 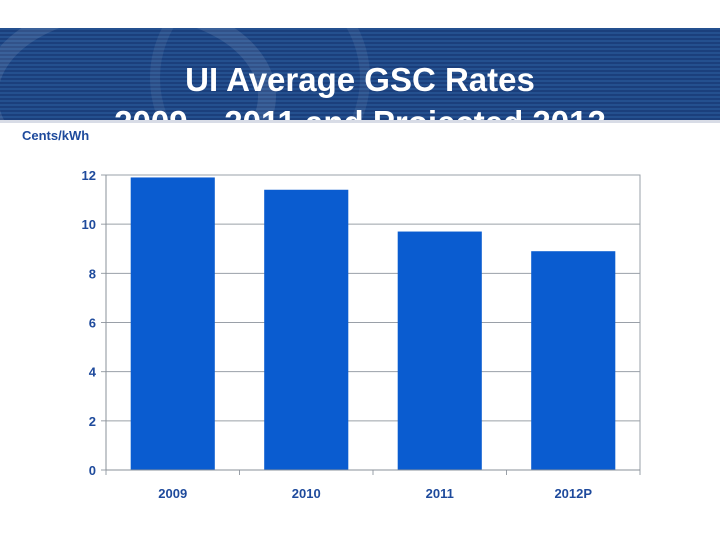 What do you see at coordinates (360, 79) in the screenshot?
I see `title-line-1: UI Average GSC Rates` at bounding box center [360, 79].